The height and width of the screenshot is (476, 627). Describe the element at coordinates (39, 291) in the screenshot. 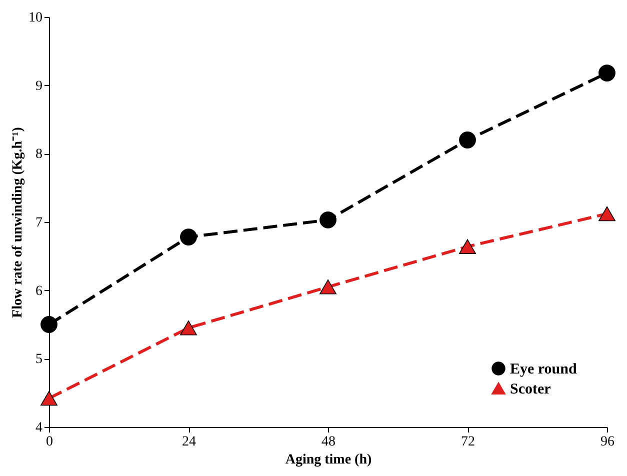

I see `y-tick-label: 6` at that location.